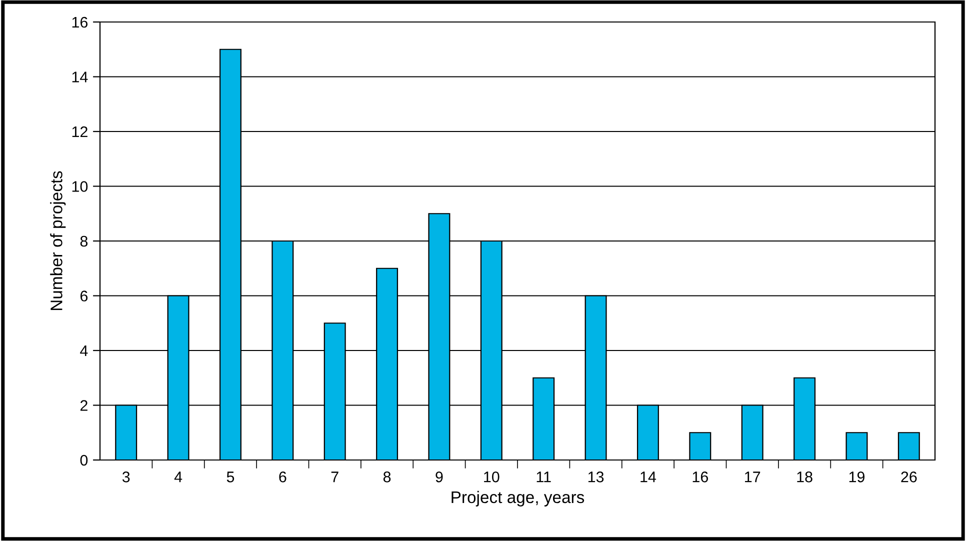  I want to click on y-tick-label: 10, so click(80, 186).